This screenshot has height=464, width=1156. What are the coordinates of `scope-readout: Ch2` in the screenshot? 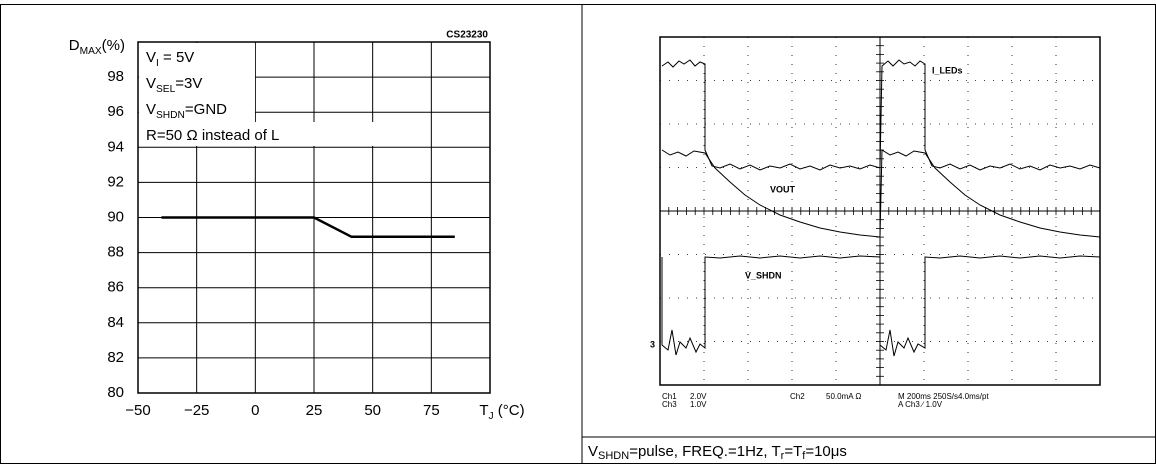 It's located at (797, 396).